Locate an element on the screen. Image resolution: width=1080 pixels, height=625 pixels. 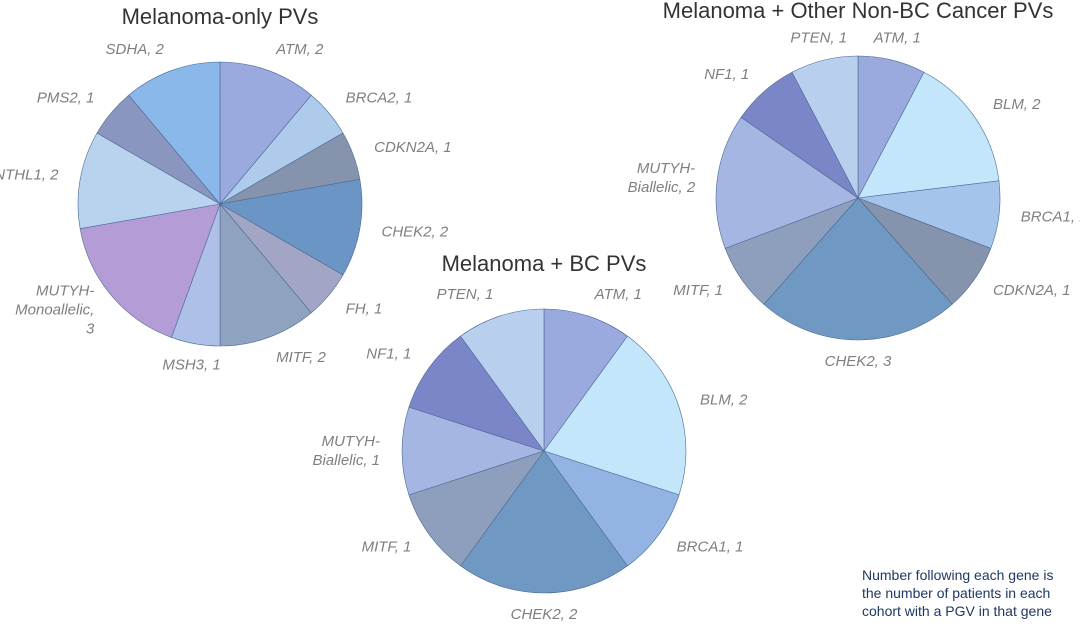
data-label: FH, 1 is located at coordinates (364, 308).